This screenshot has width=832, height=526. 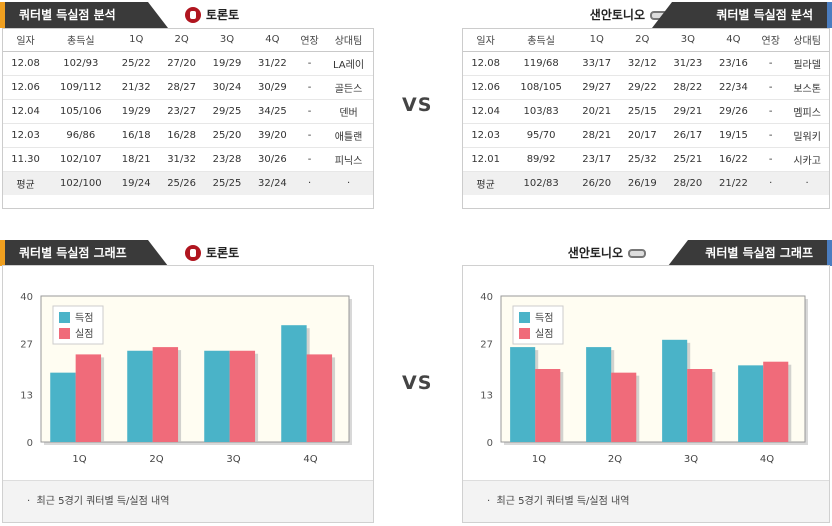 I want to click on table-cell: 29/26, so click(x=733, y=111).